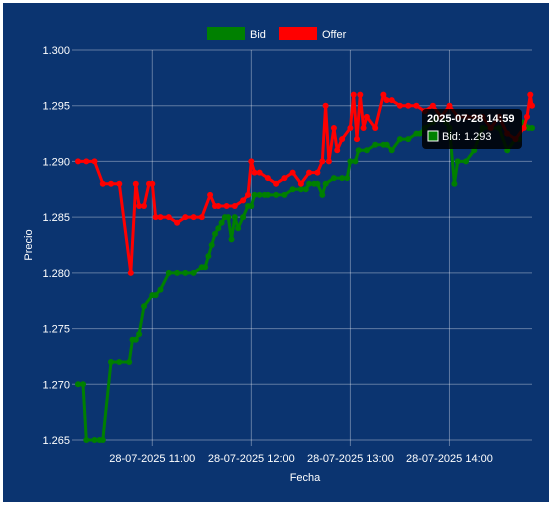 Image resolution: width=552 pixels, height=505 pixels. Describe the element at coordinates (277, 34) in the screenshot. I see `legend: Bid Offer` at that location.